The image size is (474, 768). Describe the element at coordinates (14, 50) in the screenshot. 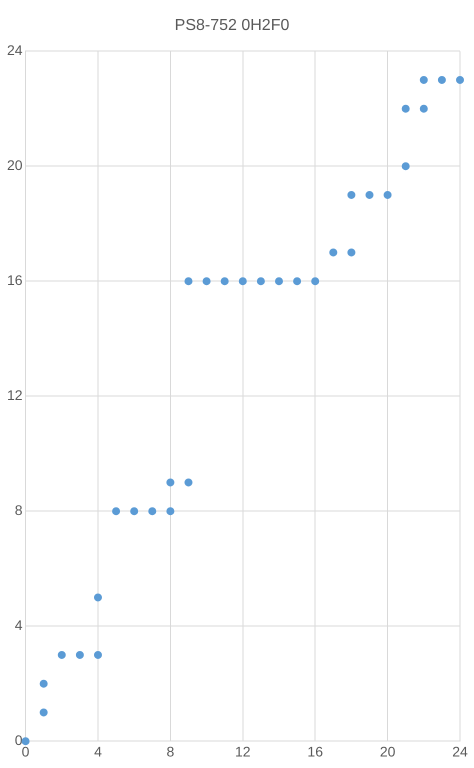

I see `y-tick-label: 24` at that location.